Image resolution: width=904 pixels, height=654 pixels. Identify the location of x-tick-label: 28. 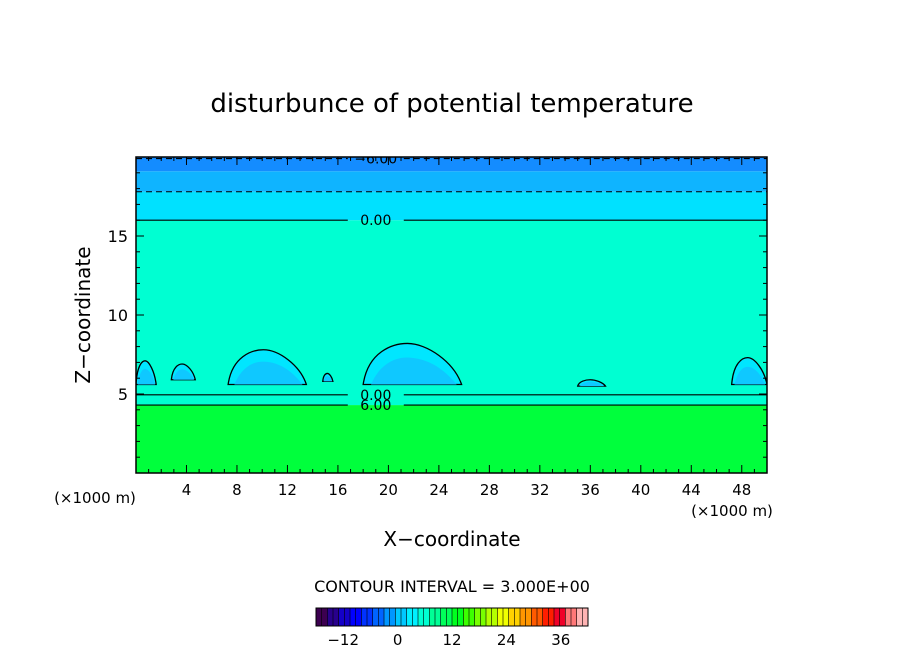
(489, 490).